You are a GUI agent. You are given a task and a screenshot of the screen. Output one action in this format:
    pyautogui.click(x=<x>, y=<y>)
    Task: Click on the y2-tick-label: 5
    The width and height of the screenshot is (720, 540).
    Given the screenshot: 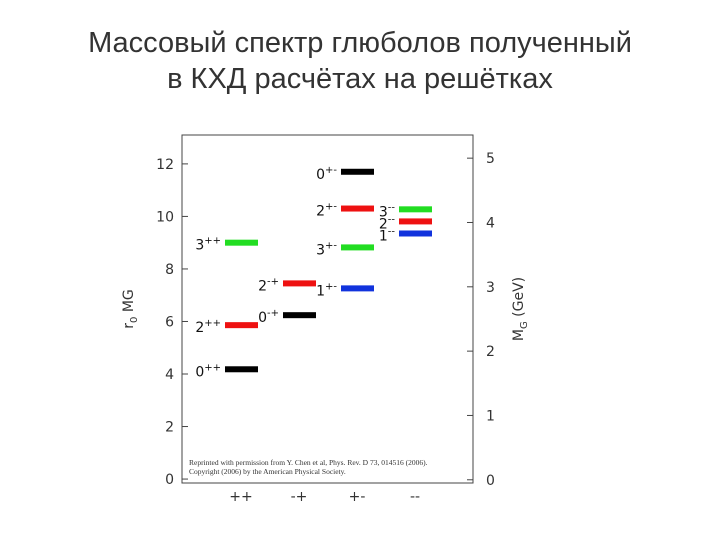 What is the action you would take?
    pyautogui.click(x=490, y=159)
    